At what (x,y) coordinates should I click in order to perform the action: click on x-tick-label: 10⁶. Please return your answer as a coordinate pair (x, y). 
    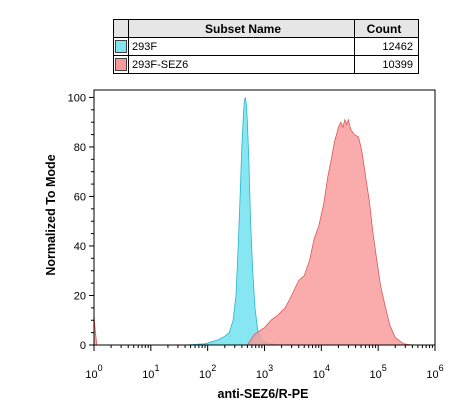
    Looking at the image, I should click on (434, 372).